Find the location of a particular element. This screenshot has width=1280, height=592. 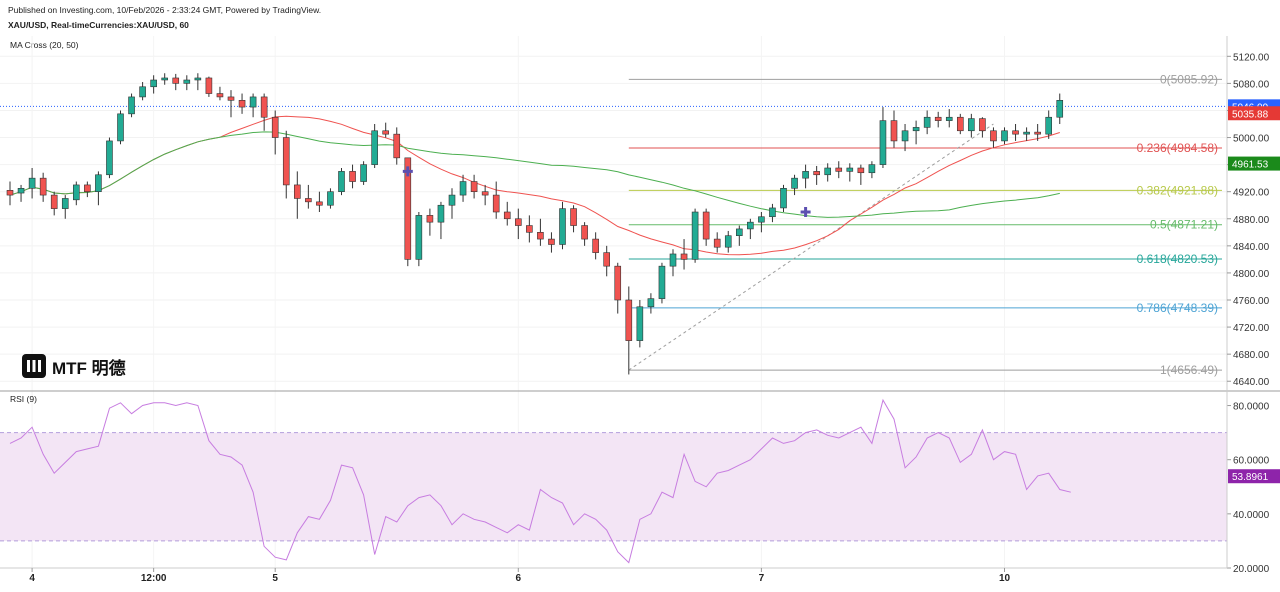

price-tick-label: 4840.00 is located at coordinates (1251, 247).